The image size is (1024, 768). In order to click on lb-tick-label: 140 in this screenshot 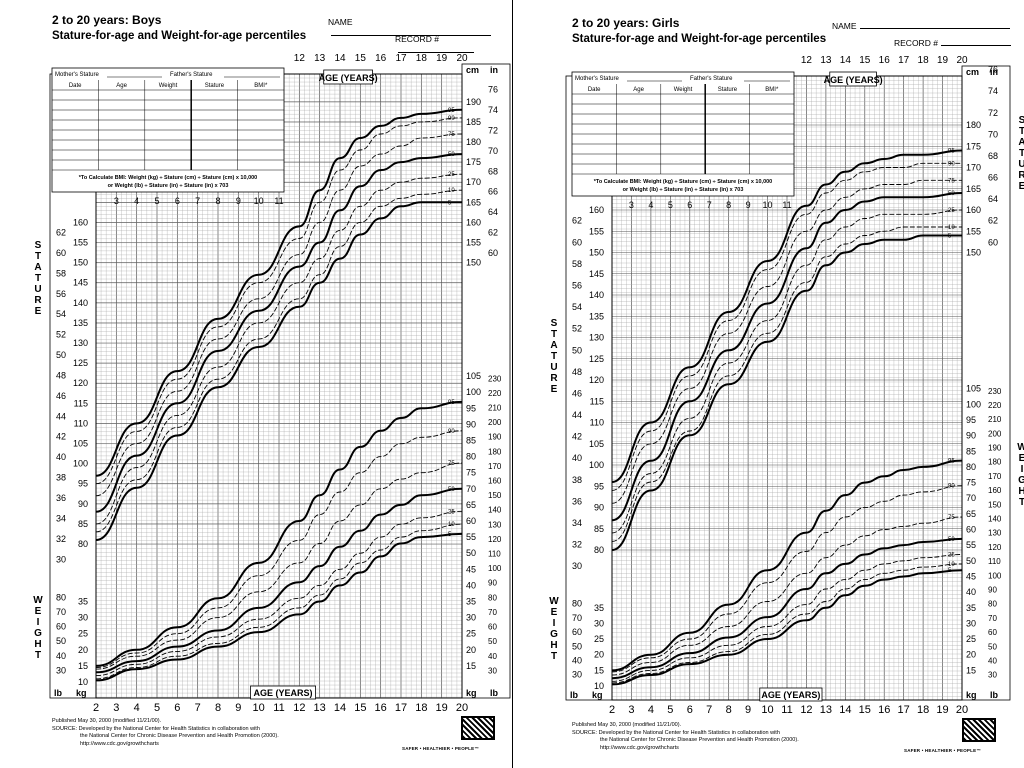, I will do `click(995, 519)`.